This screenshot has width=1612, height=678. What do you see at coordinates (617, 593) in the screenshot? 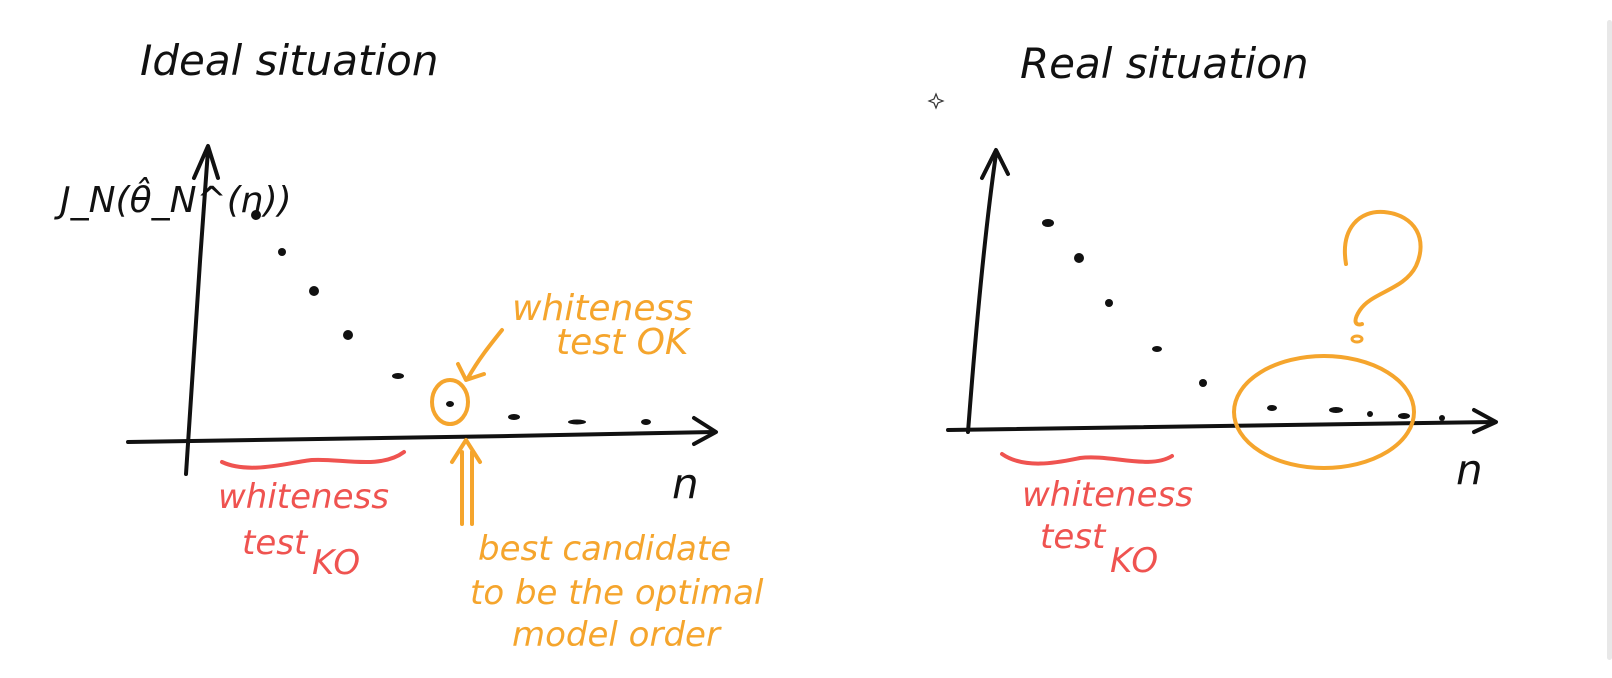
I see `best-candidate-line-2: to be the optimal` at bounding box center [617, 593].